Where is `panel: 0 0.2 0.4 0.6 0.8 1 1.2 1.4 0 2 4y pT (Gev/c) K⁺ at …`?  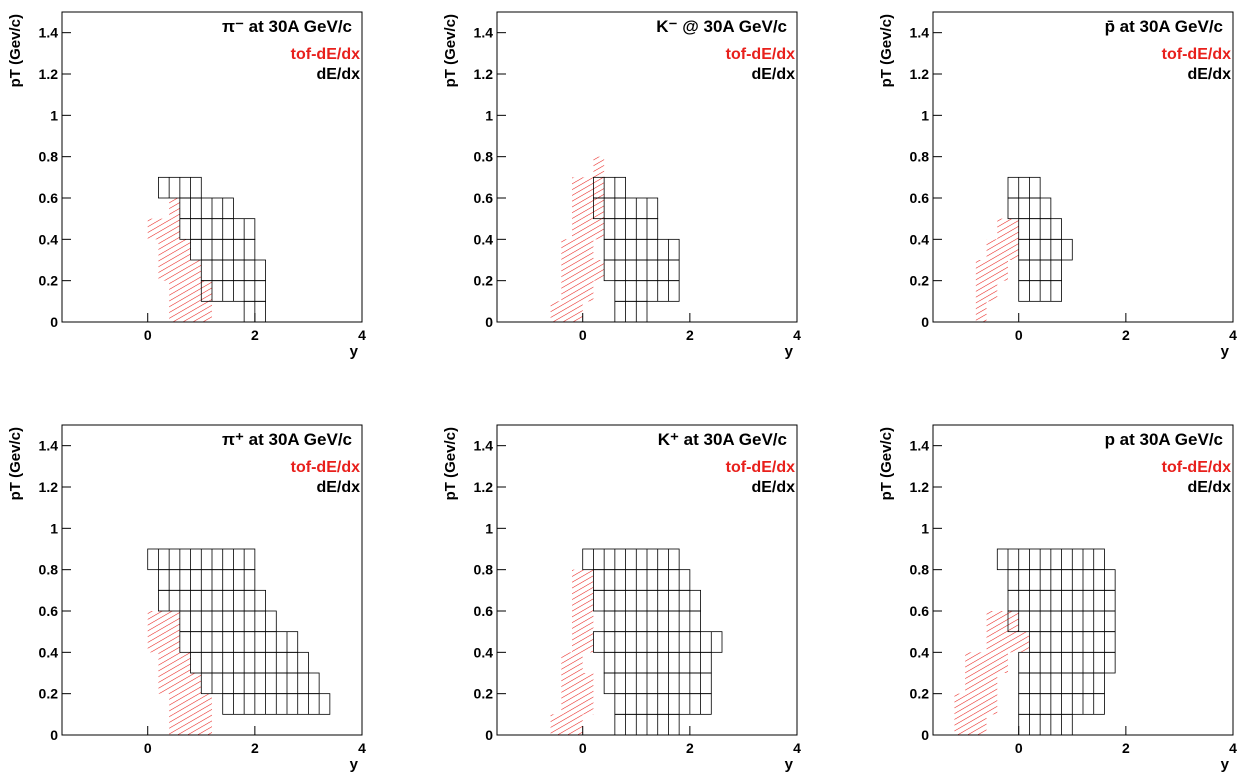 panel: 0 0.2 0.4 0.6 0.8 1 1.2 1.4 0 2 4y pT (Gev/c) K⁺ at … is located at coordinates (621, 598).